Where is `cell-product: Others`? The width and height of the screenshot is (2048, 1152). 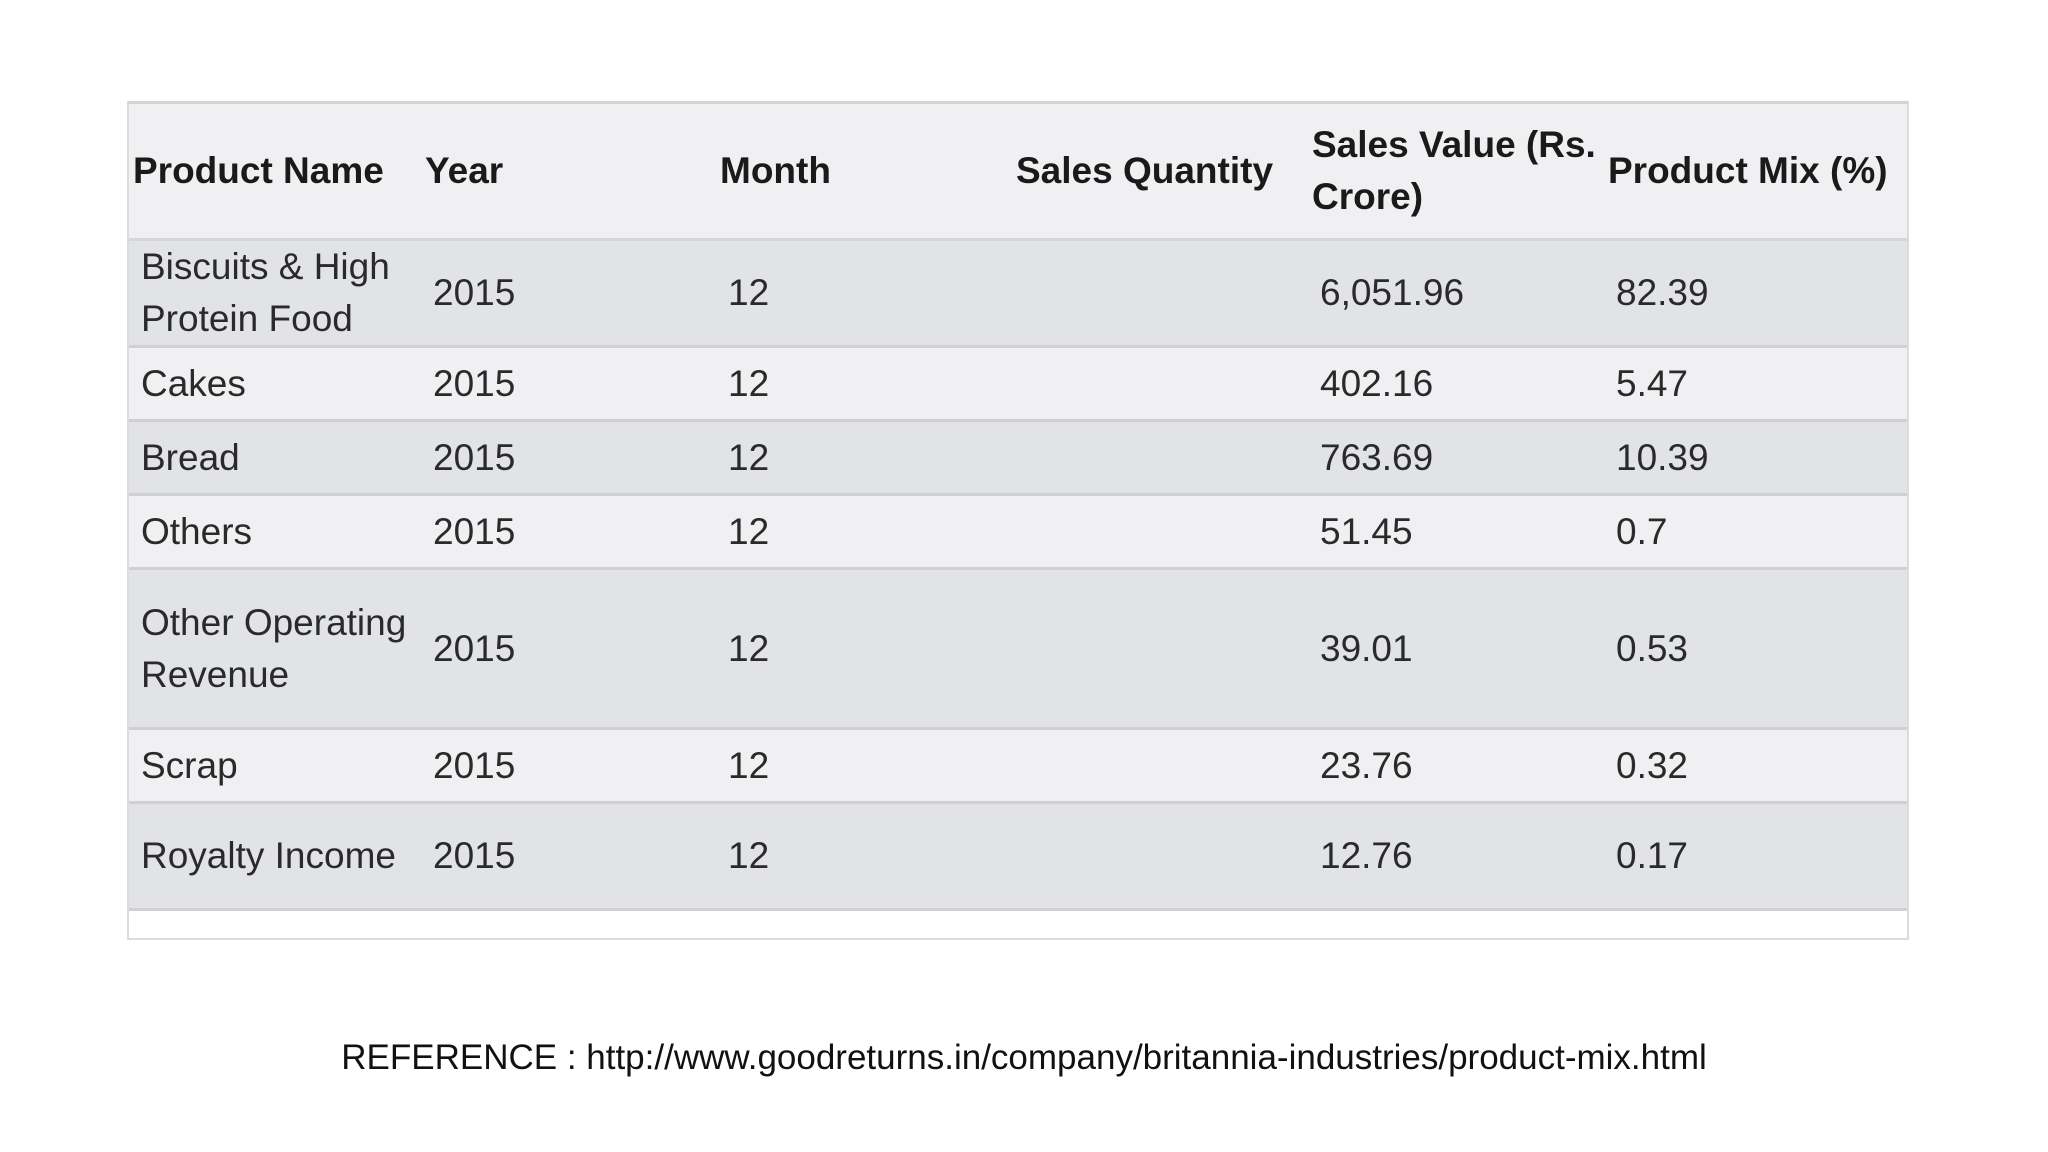
cell-product: Others is located at coordinates (275, 532).